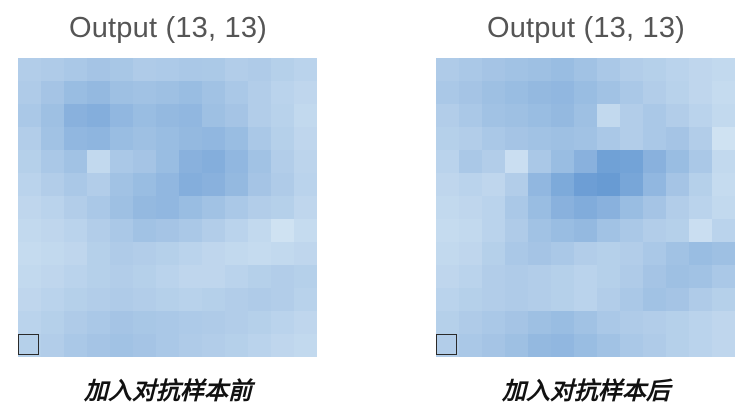  I want to click on cell-marker-box, so click(446, 344).